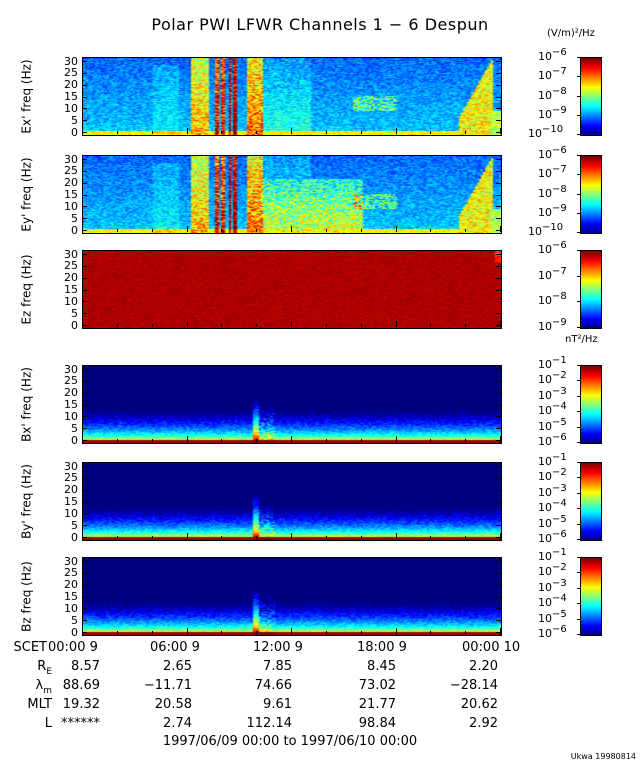 This screenshot has height=768, width=640. I want to click on ephemeris-value: 00:00 9, so click(73, 647).